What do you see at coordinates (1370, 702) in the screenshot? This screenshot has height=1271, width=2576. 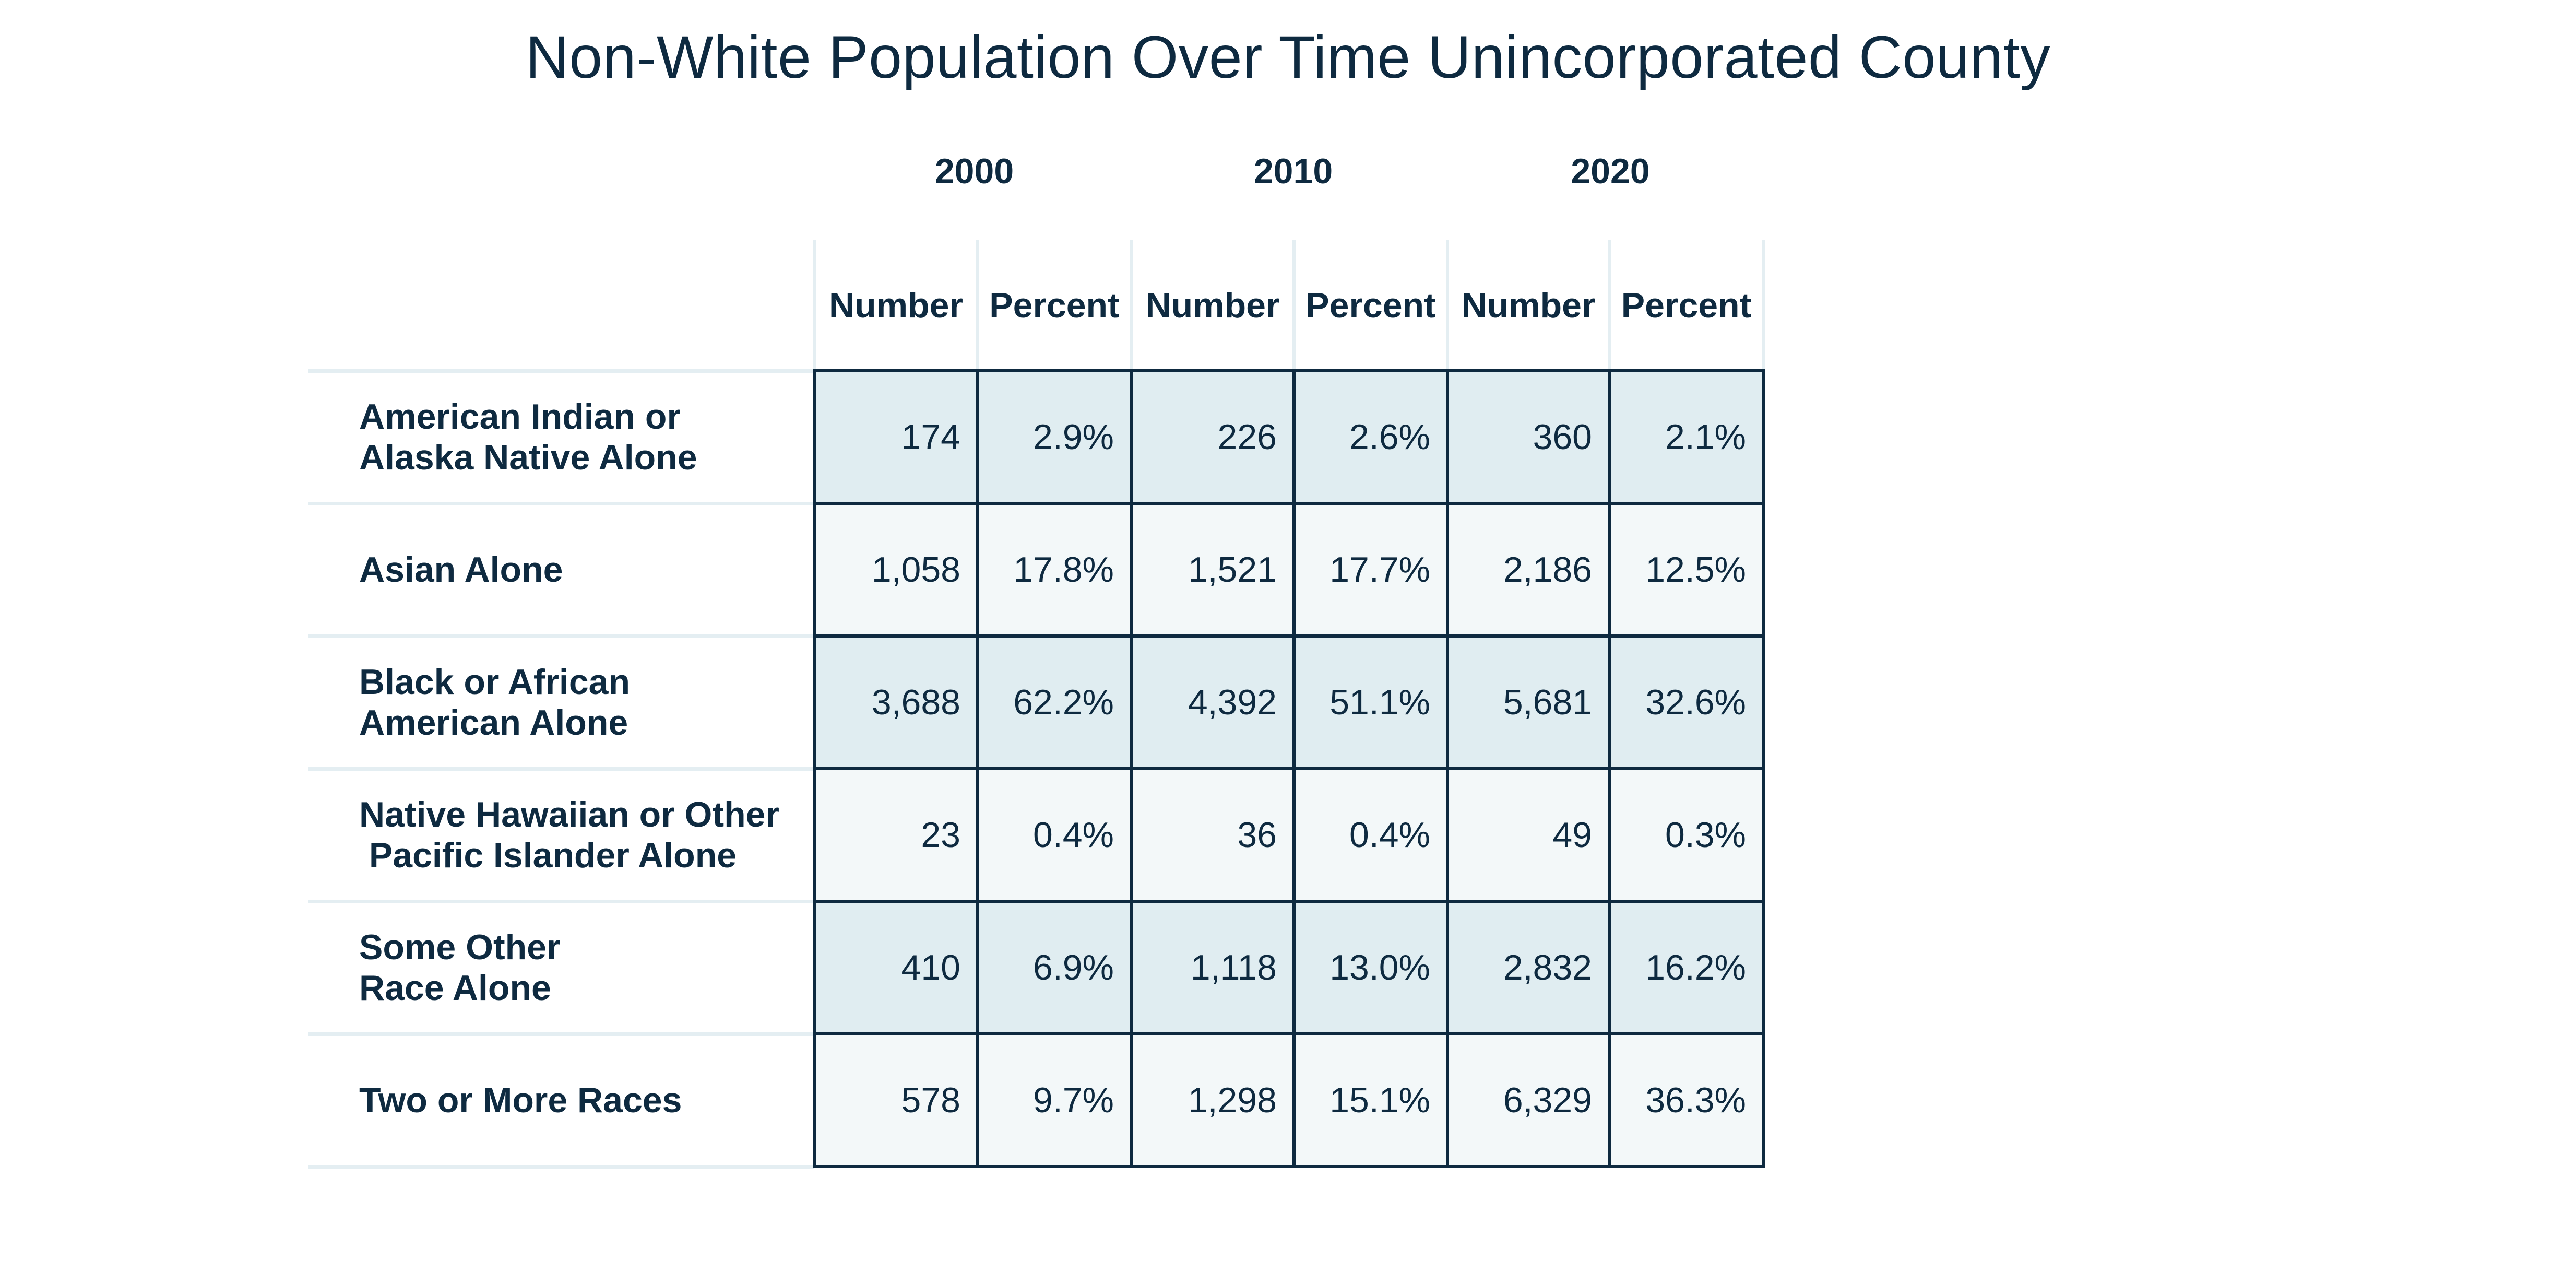 I see `table-cell: 51.1%` at bounding box center [1370, 702].